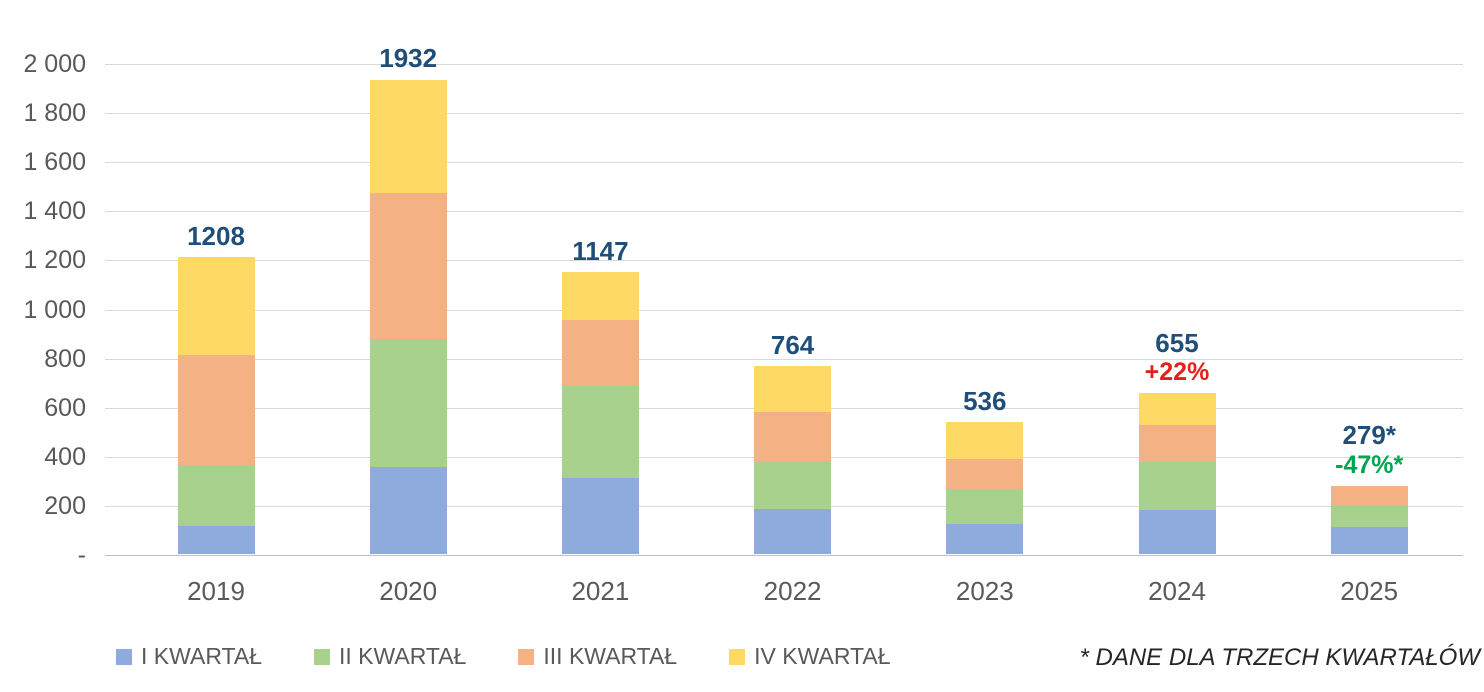 This screenshot has height=692, width=1484. I want to click on bar-2023, so click(985, 488).